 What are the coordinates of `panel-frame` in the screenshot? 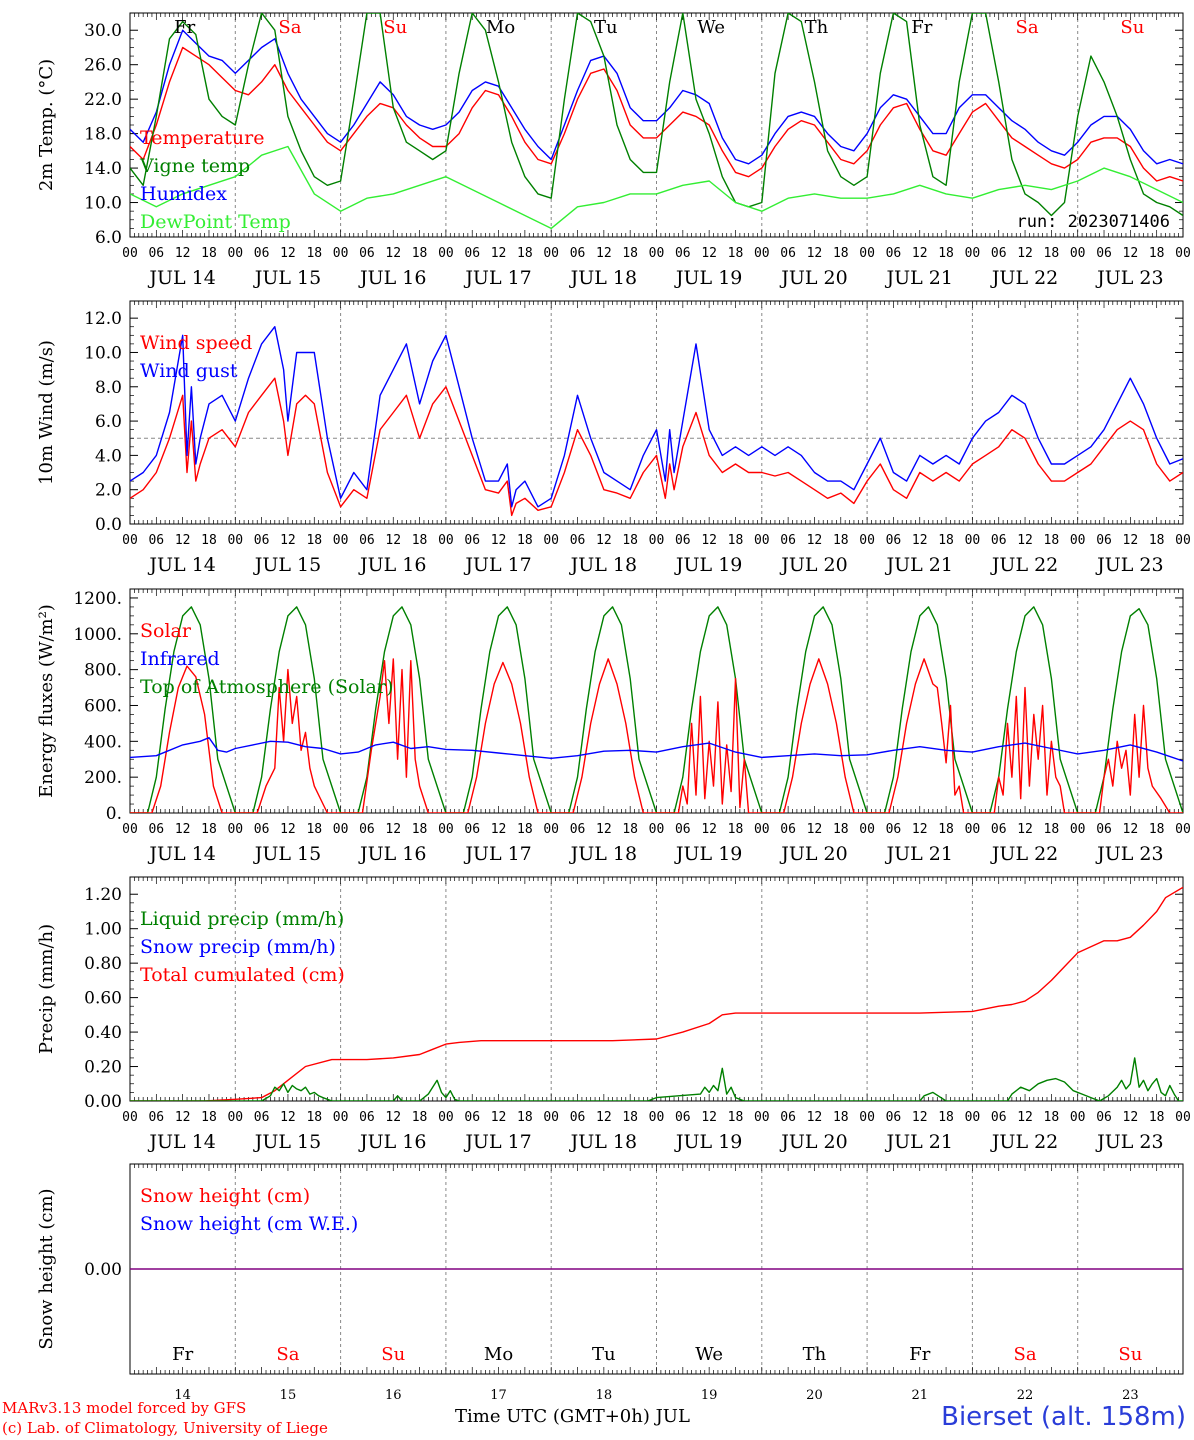 It's located at (656, 125).